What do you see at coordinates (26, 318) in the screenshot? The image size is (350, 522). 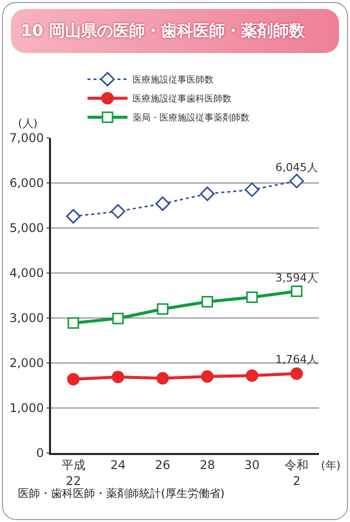 I see `y-tick-label: 3,000` at bounding box center [26, 318].